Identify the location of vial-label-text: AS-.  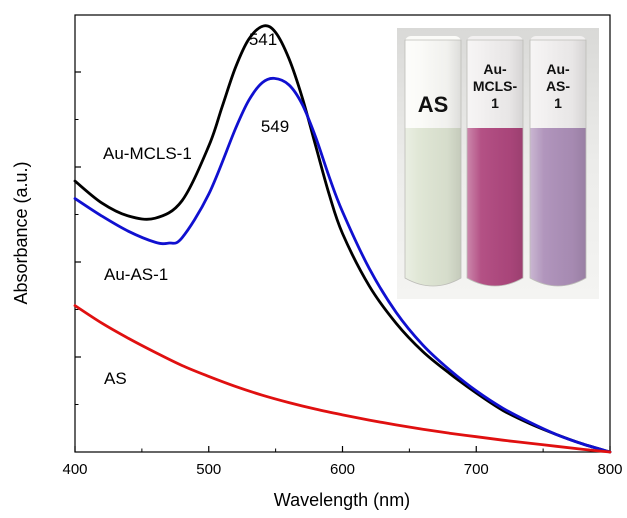
(558, 86).